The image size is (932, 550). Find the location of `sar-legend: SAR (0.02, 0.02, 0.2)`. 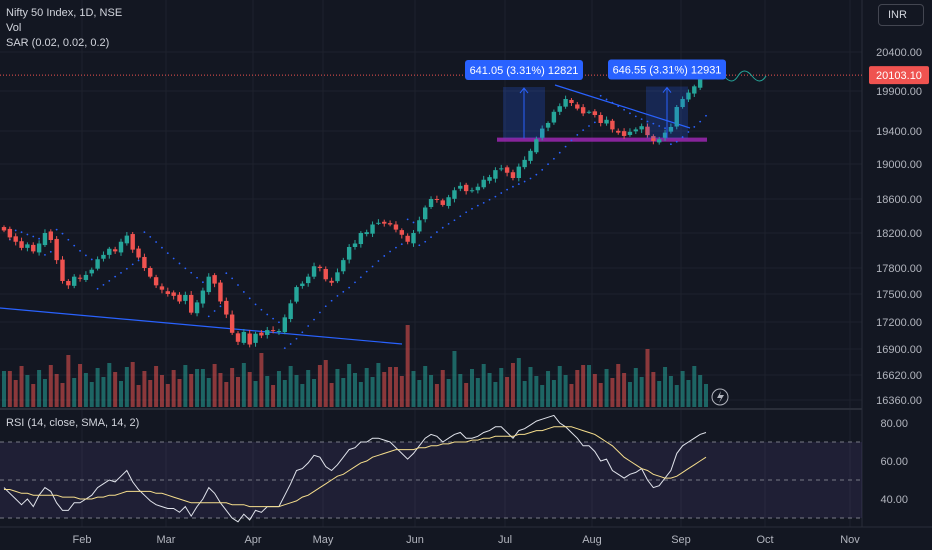

sar-legend: SAR (0.02, 0.02, 0.2) is located at coordinates (58, 43).